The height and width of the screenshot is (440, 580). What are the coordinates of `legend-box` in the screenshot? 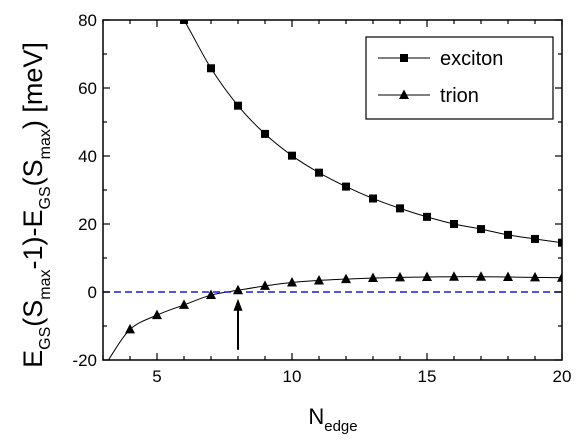 It's located at (459, 78).